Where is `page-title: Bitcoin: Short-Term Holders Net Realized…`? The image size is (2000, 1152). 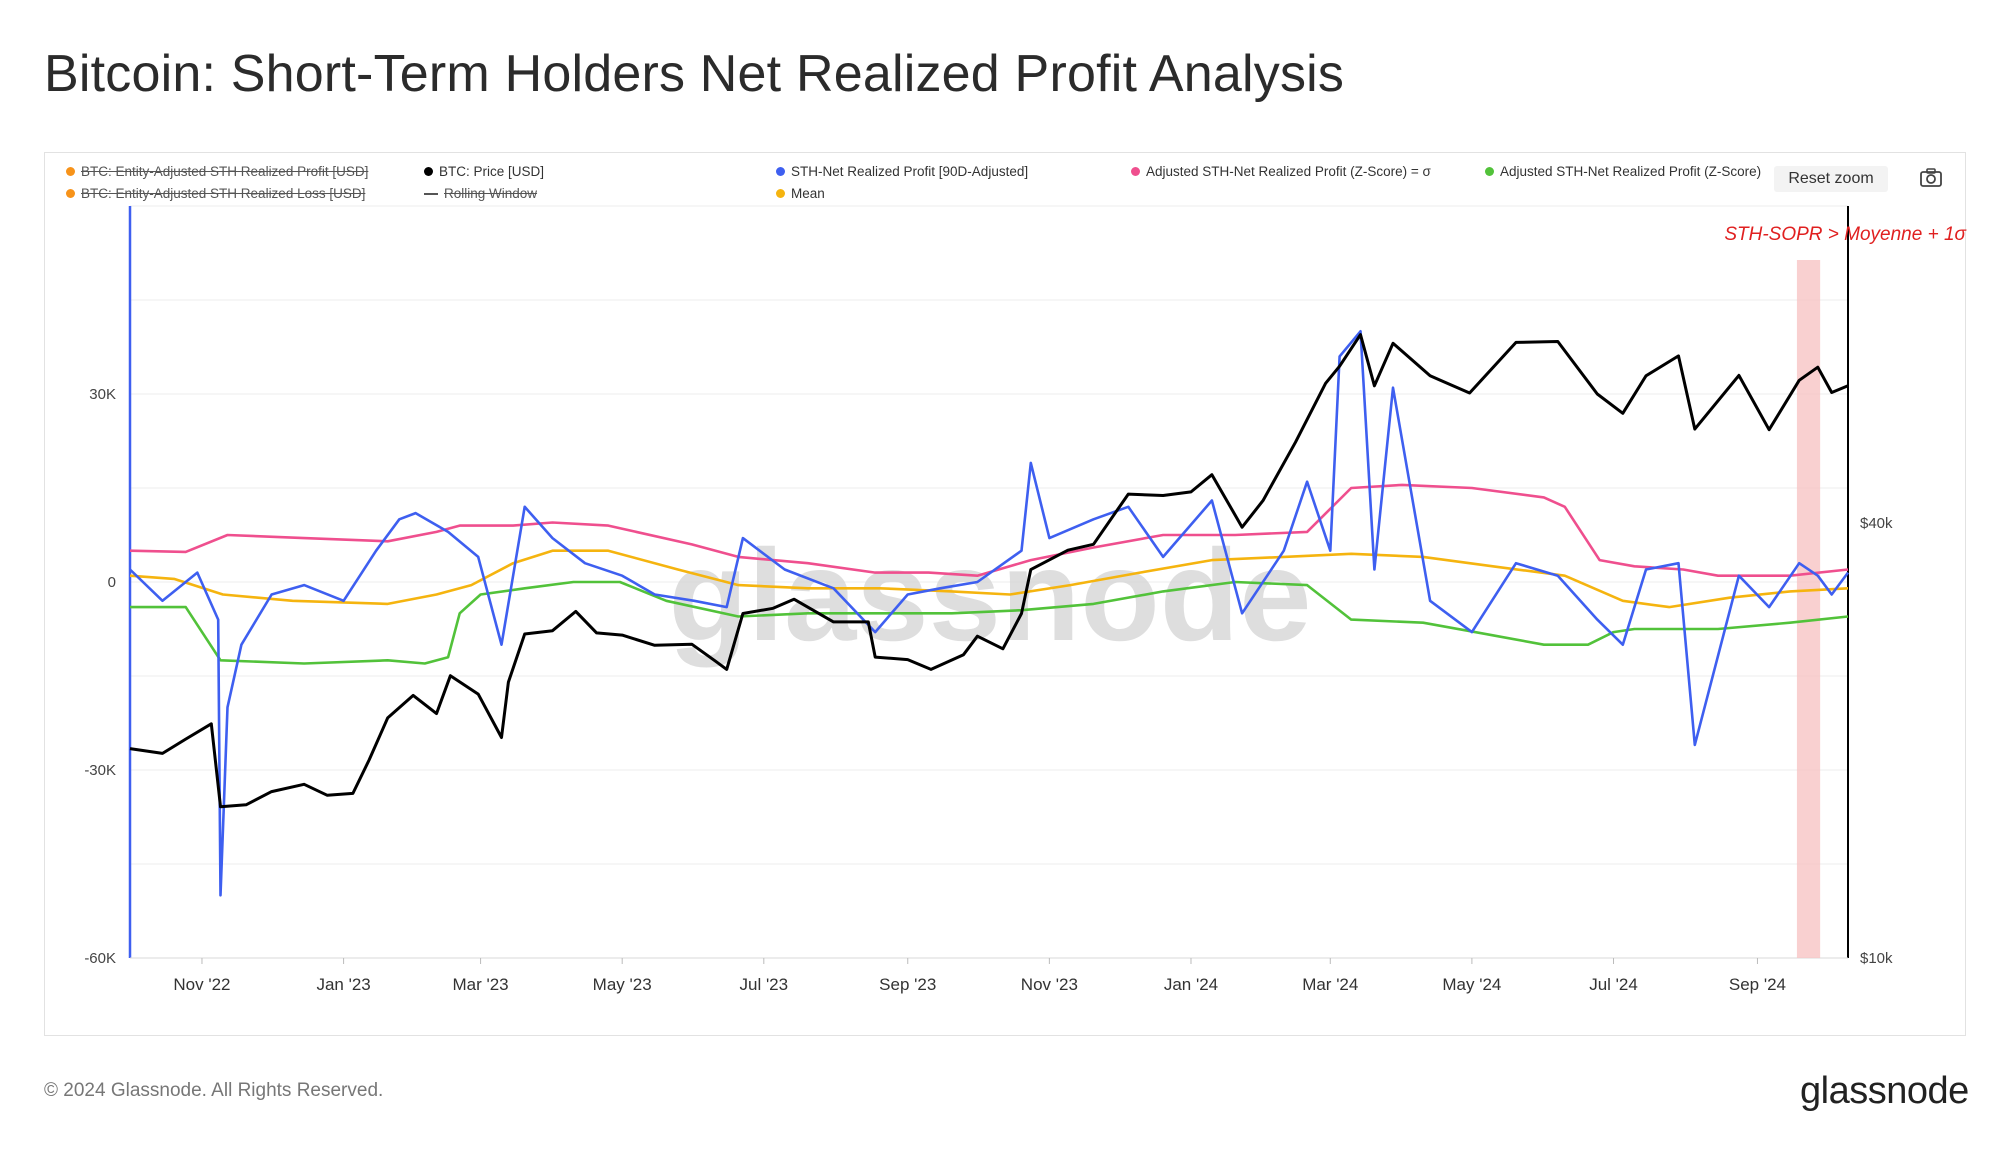 page-title: Bitcoin: Short-Term Holders Net Realized… is located at coordinates (694, 74).